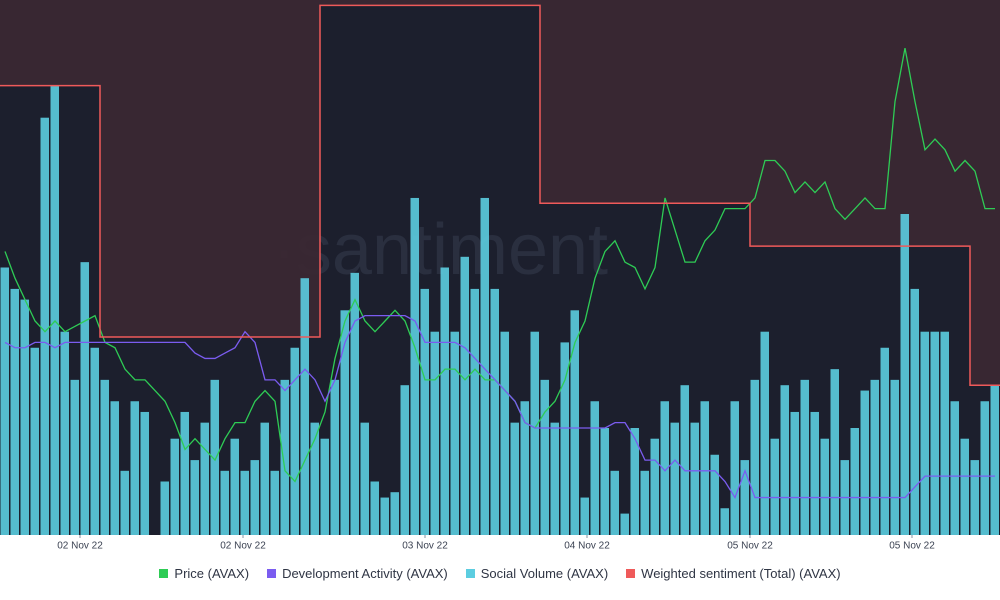 The image size is (1000, 600). I want to click on watermark: ·santiment, so click(440, 250).